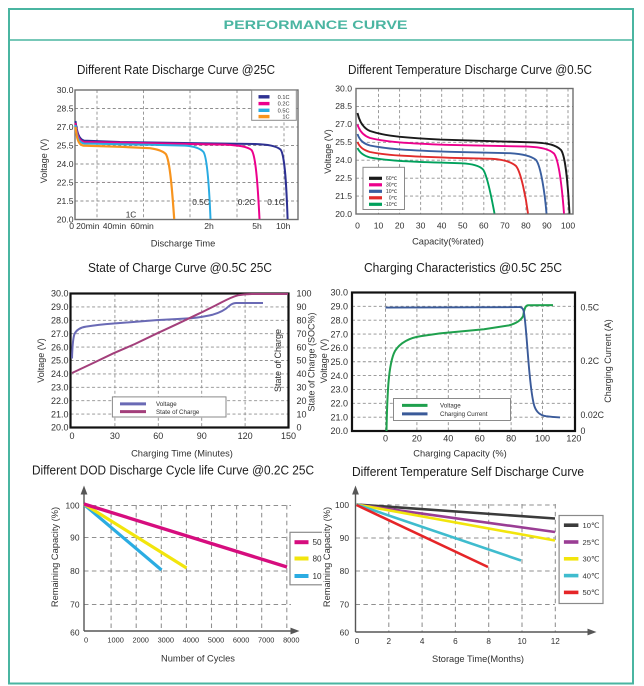 This screenshot has height=686, width=644. Describe the element at coordinates (422, 641) in the screenshot. I see `svg-text: 4` at that location.